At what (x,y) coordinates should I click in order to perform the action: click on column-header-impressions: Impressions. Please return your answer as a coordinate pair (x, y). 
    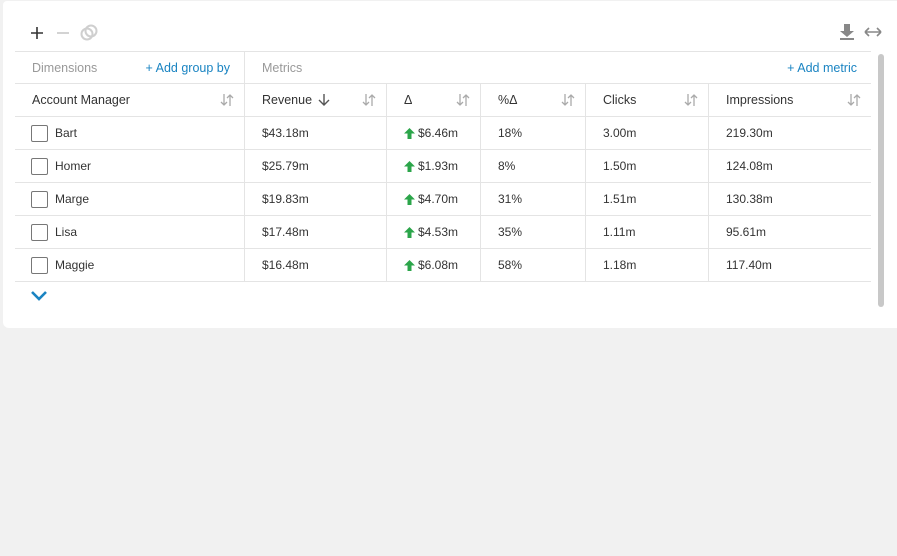
    Looking at the image, I should click on (790, 100).